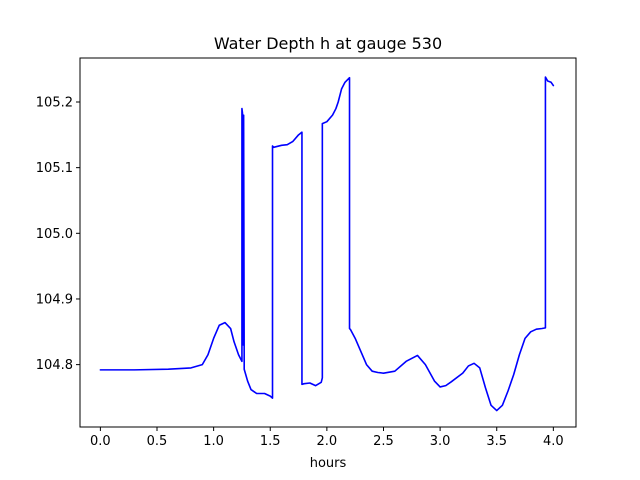 The height and width of the screenshot is (480, 640). What do you see at coordinates (327, 441) in the screenshot?
I see `x-tick-label: 2.0` at bounding box center [327, 441].